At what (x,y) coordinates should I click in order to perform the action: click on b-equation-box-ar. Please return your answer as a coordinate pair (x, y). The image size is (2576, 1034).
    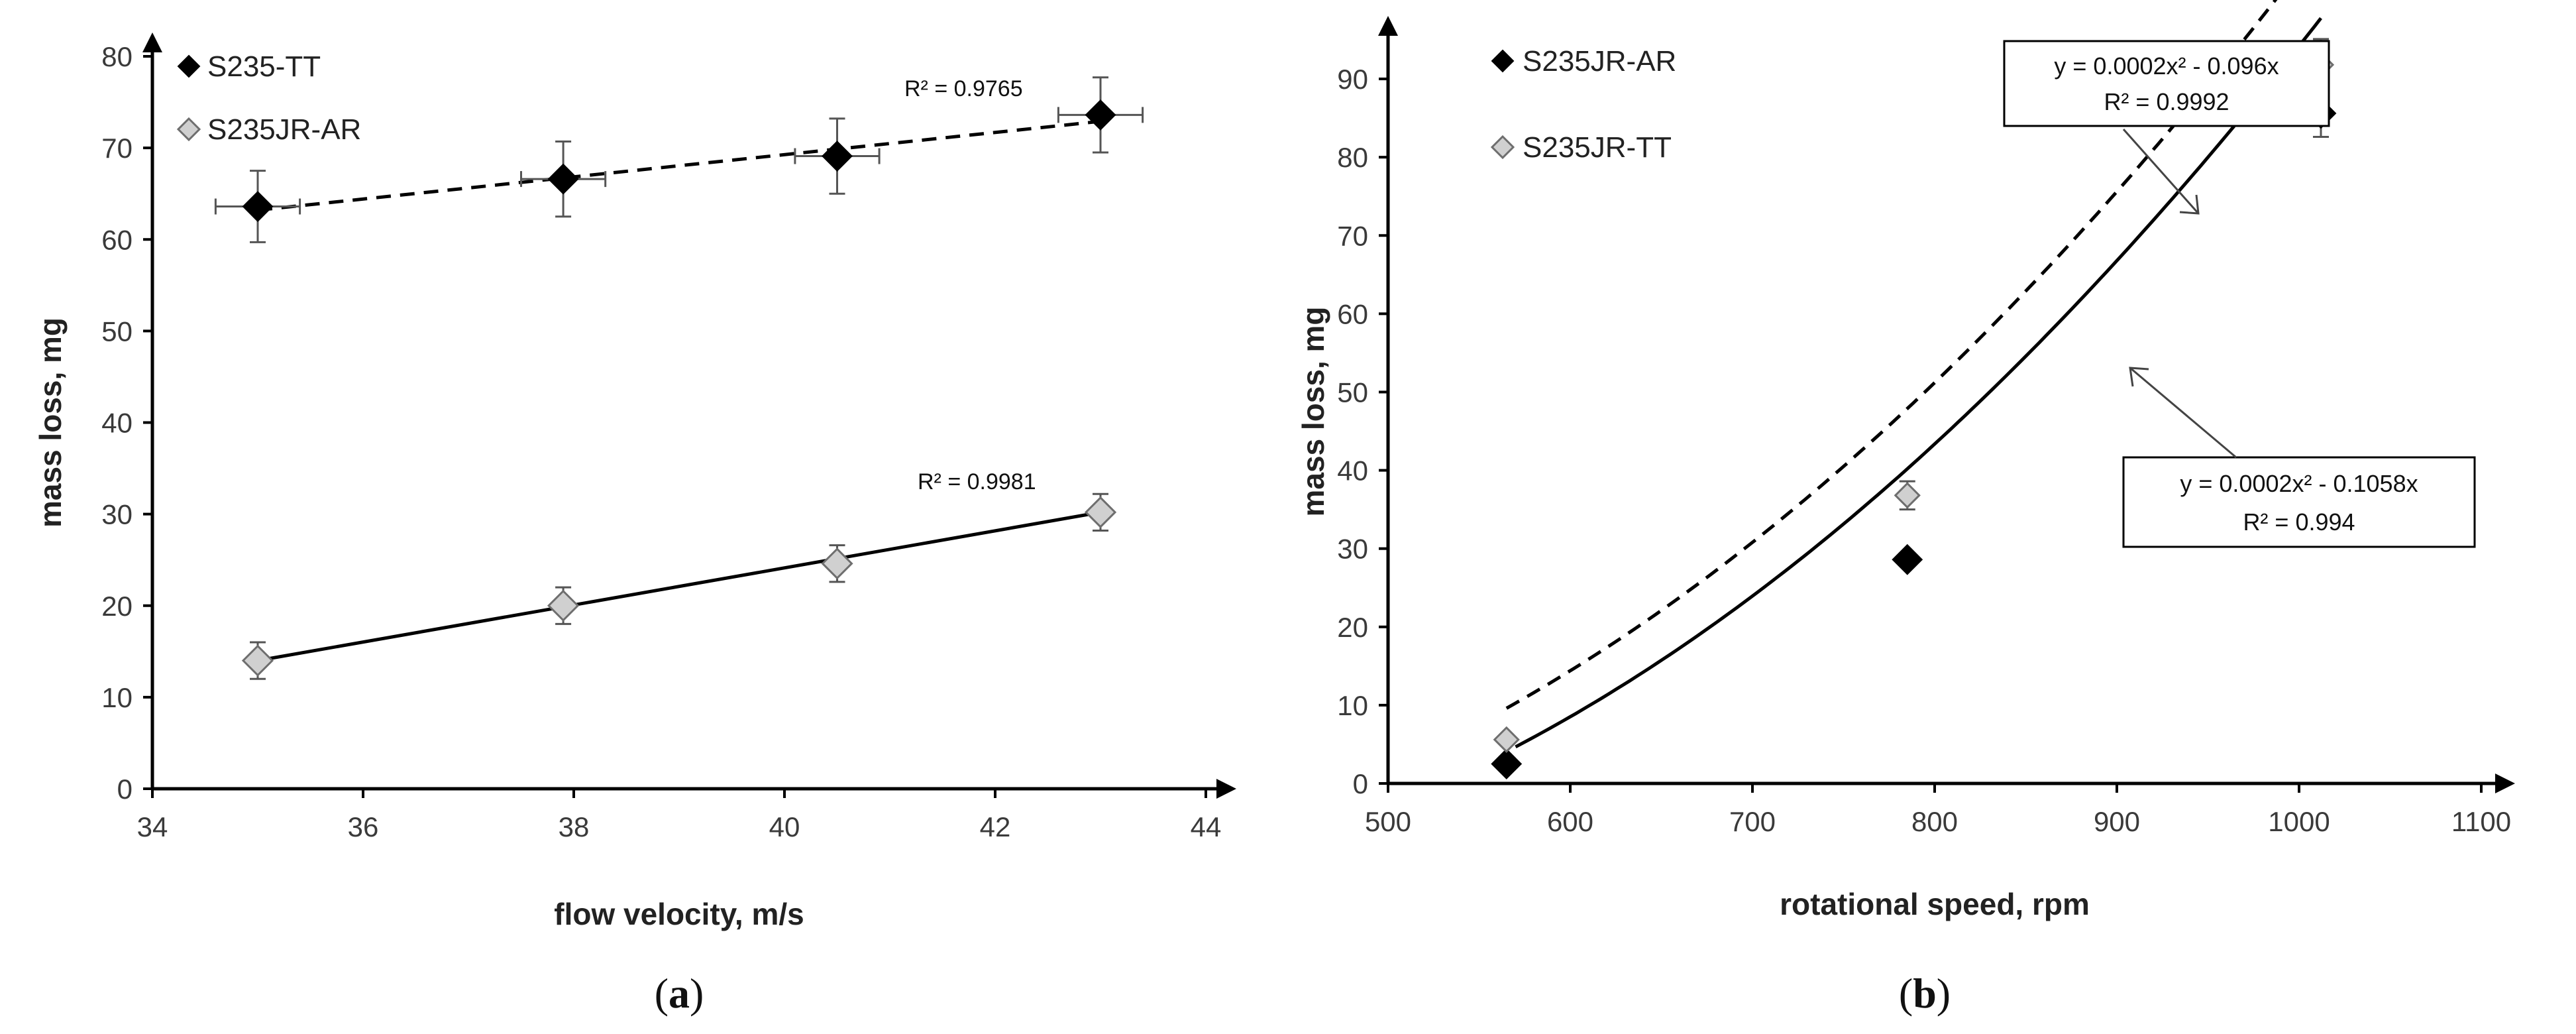
    Looking at the image, I should click on (2299, 502).